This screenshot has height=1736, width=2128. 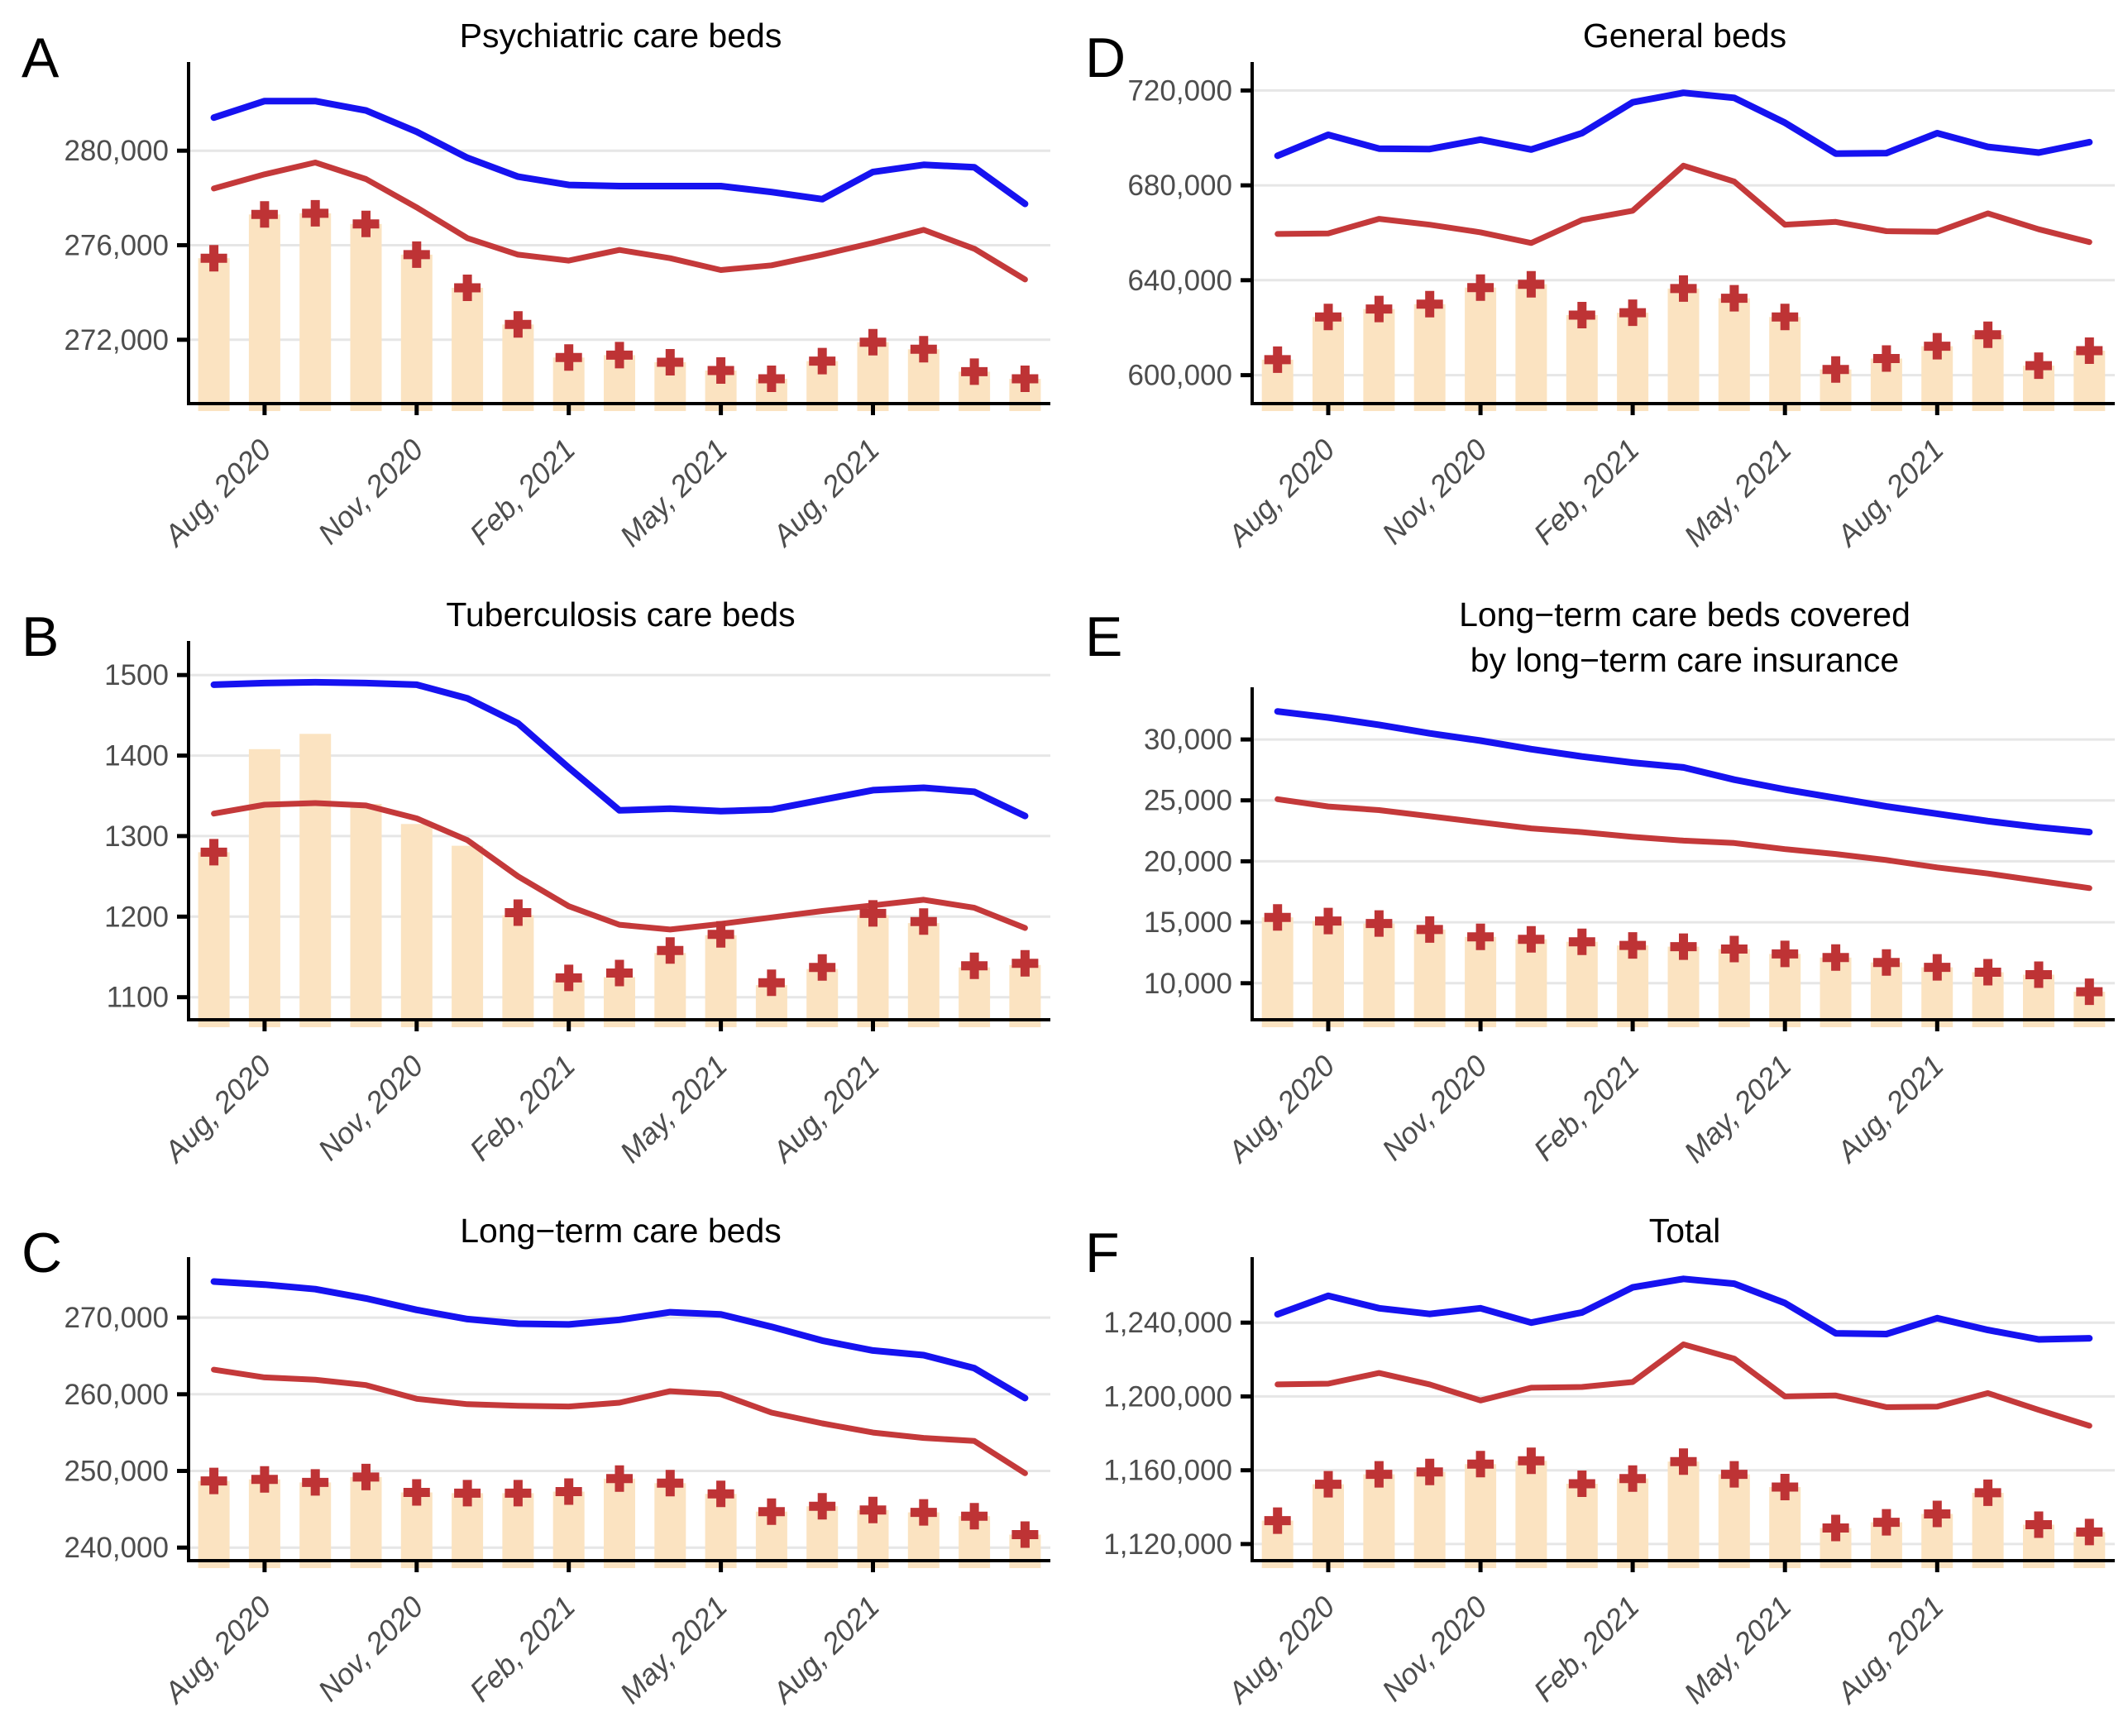 I want to click on title-line: Long−term care beds, so click(x=621, y=1231).